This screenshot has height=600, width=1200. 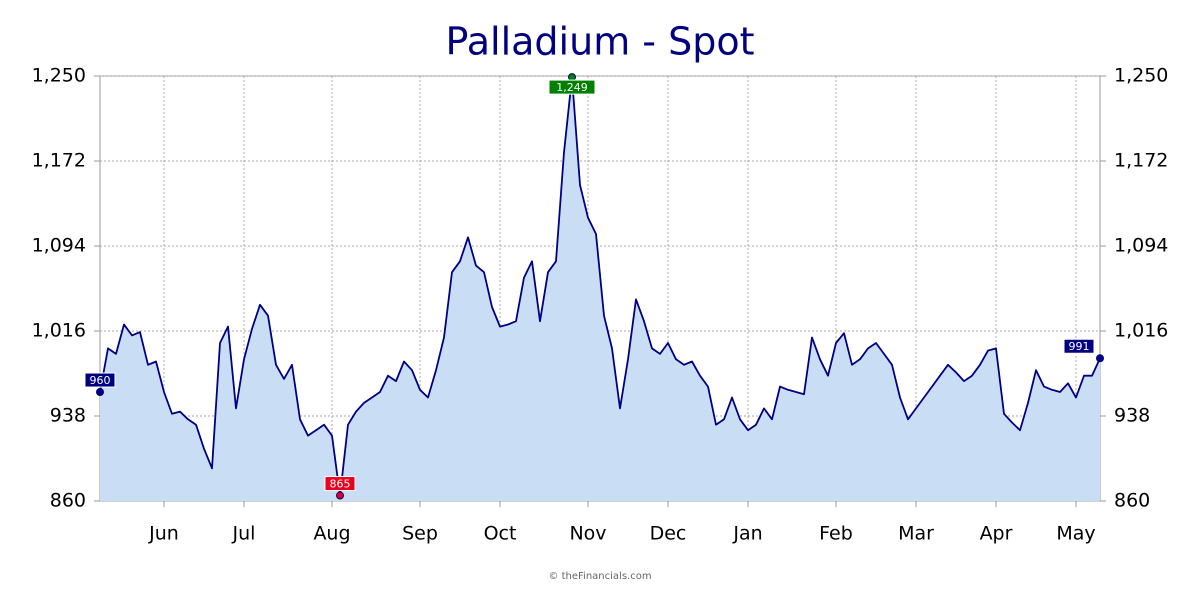 I want to click on x-tick-label: Jan, so click(x=747, y=534).